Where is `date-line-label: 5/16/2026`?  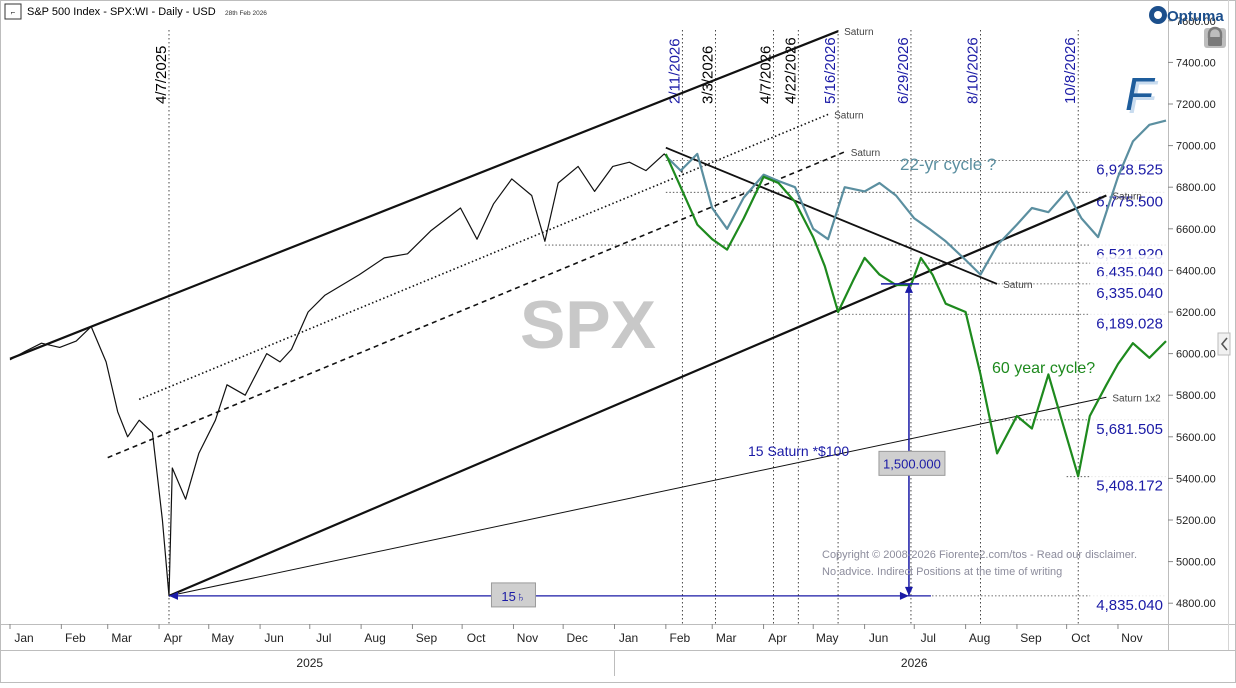
date-line-label: 5/16/2026 is located at coordinates (830, 70).